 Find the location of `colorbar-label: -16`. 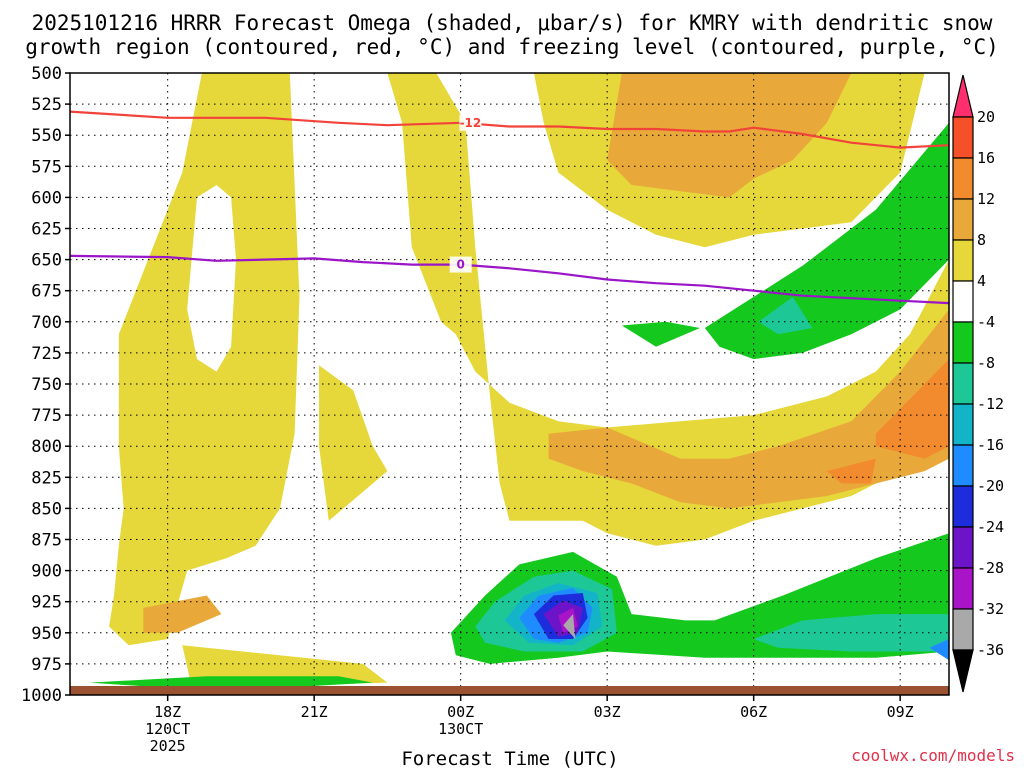

colorbar-label: -16 is located at coordinates (990, 445).